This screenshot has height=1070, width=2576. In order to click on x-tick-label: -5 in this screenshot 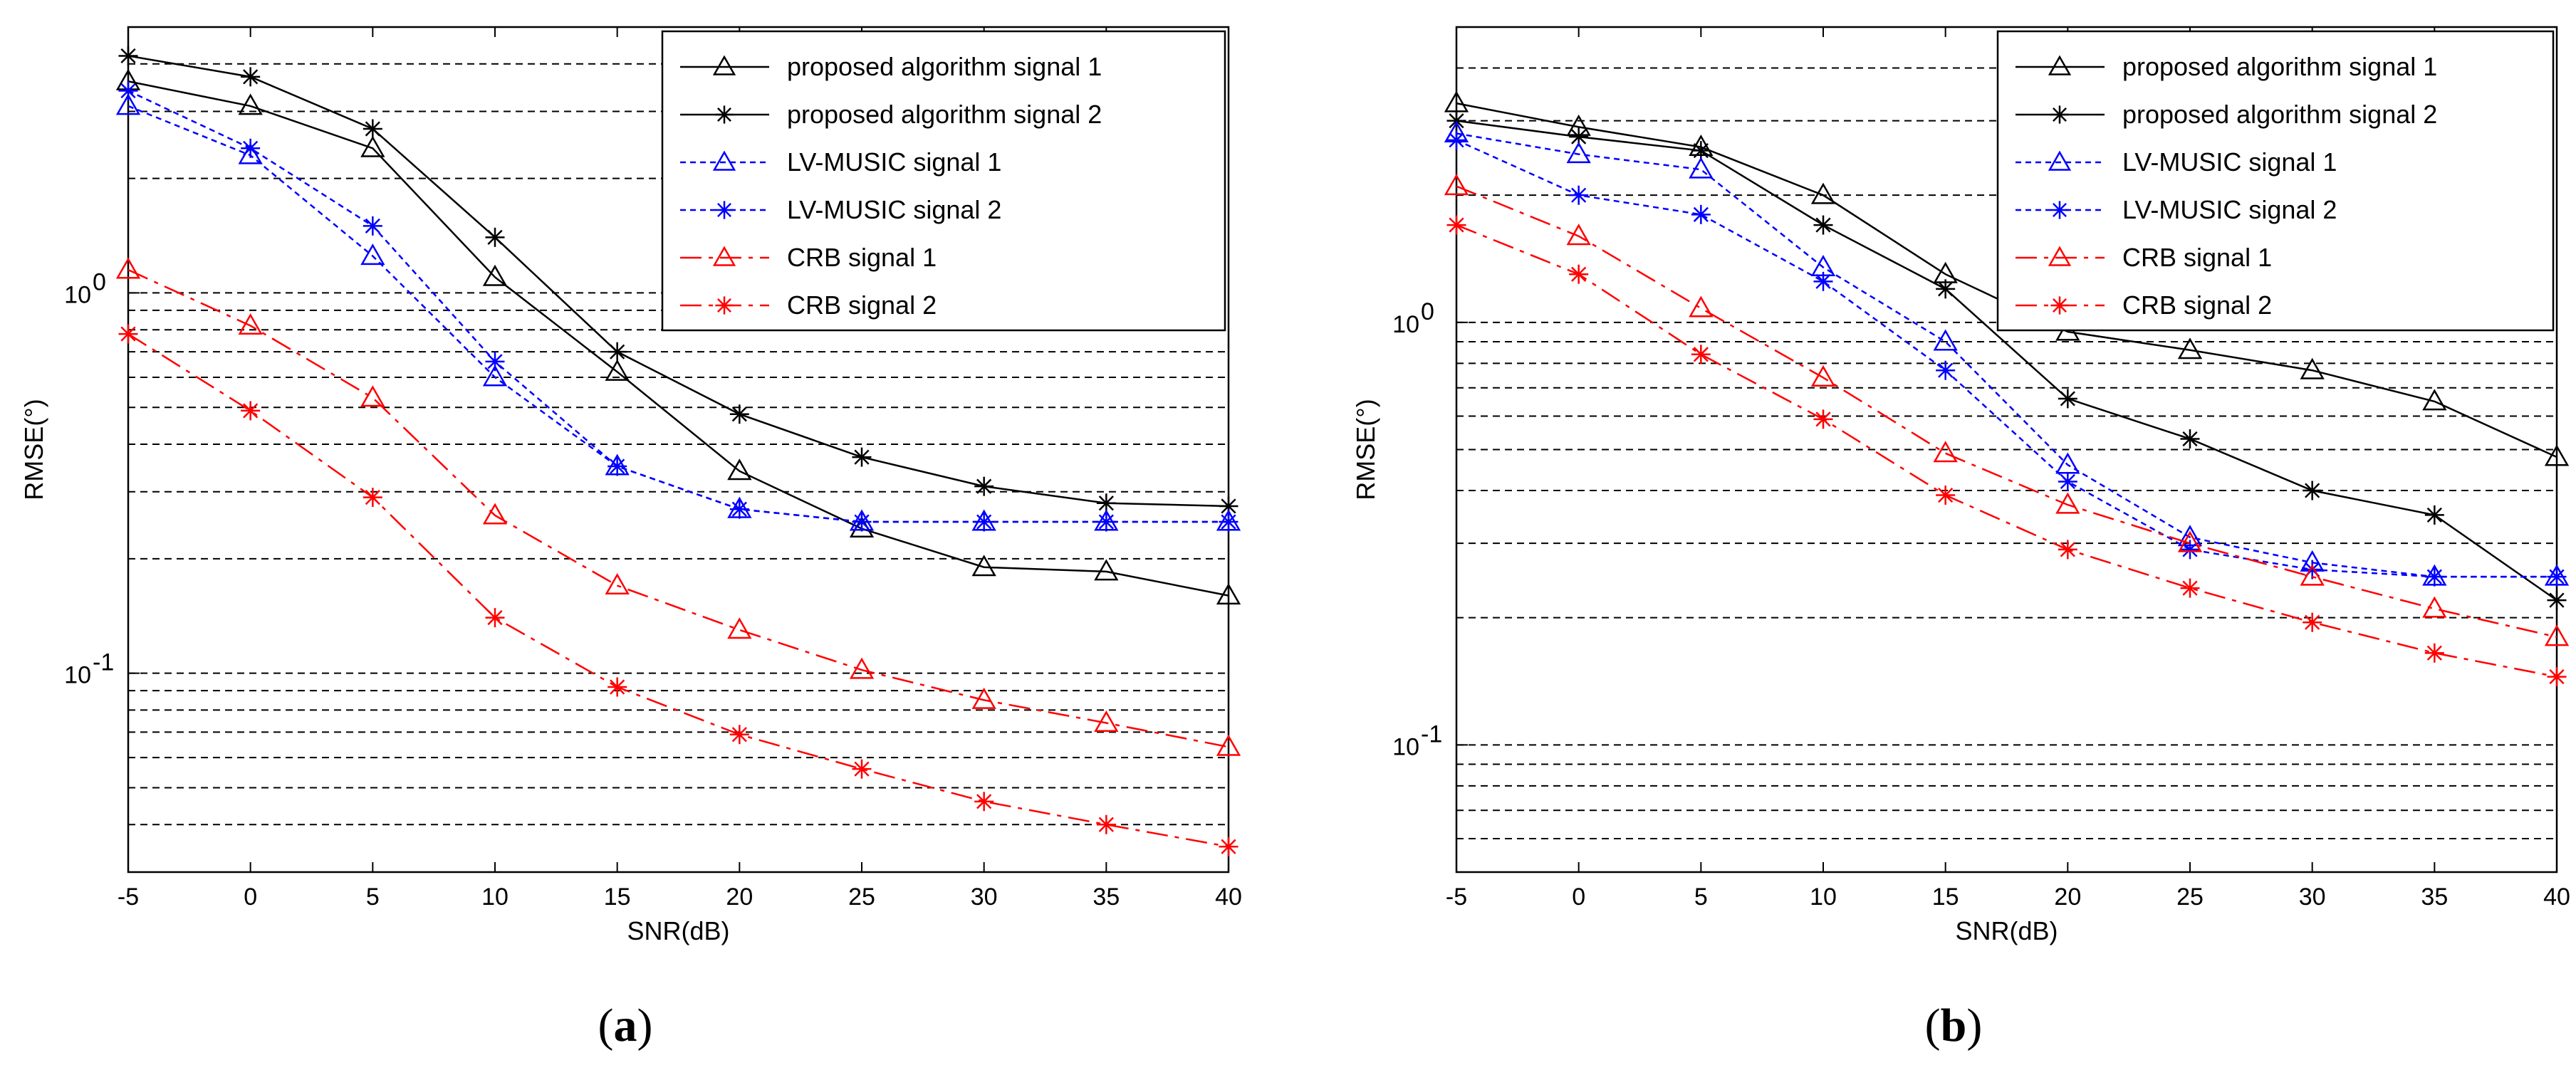, I will do `click(1456, 897)`.